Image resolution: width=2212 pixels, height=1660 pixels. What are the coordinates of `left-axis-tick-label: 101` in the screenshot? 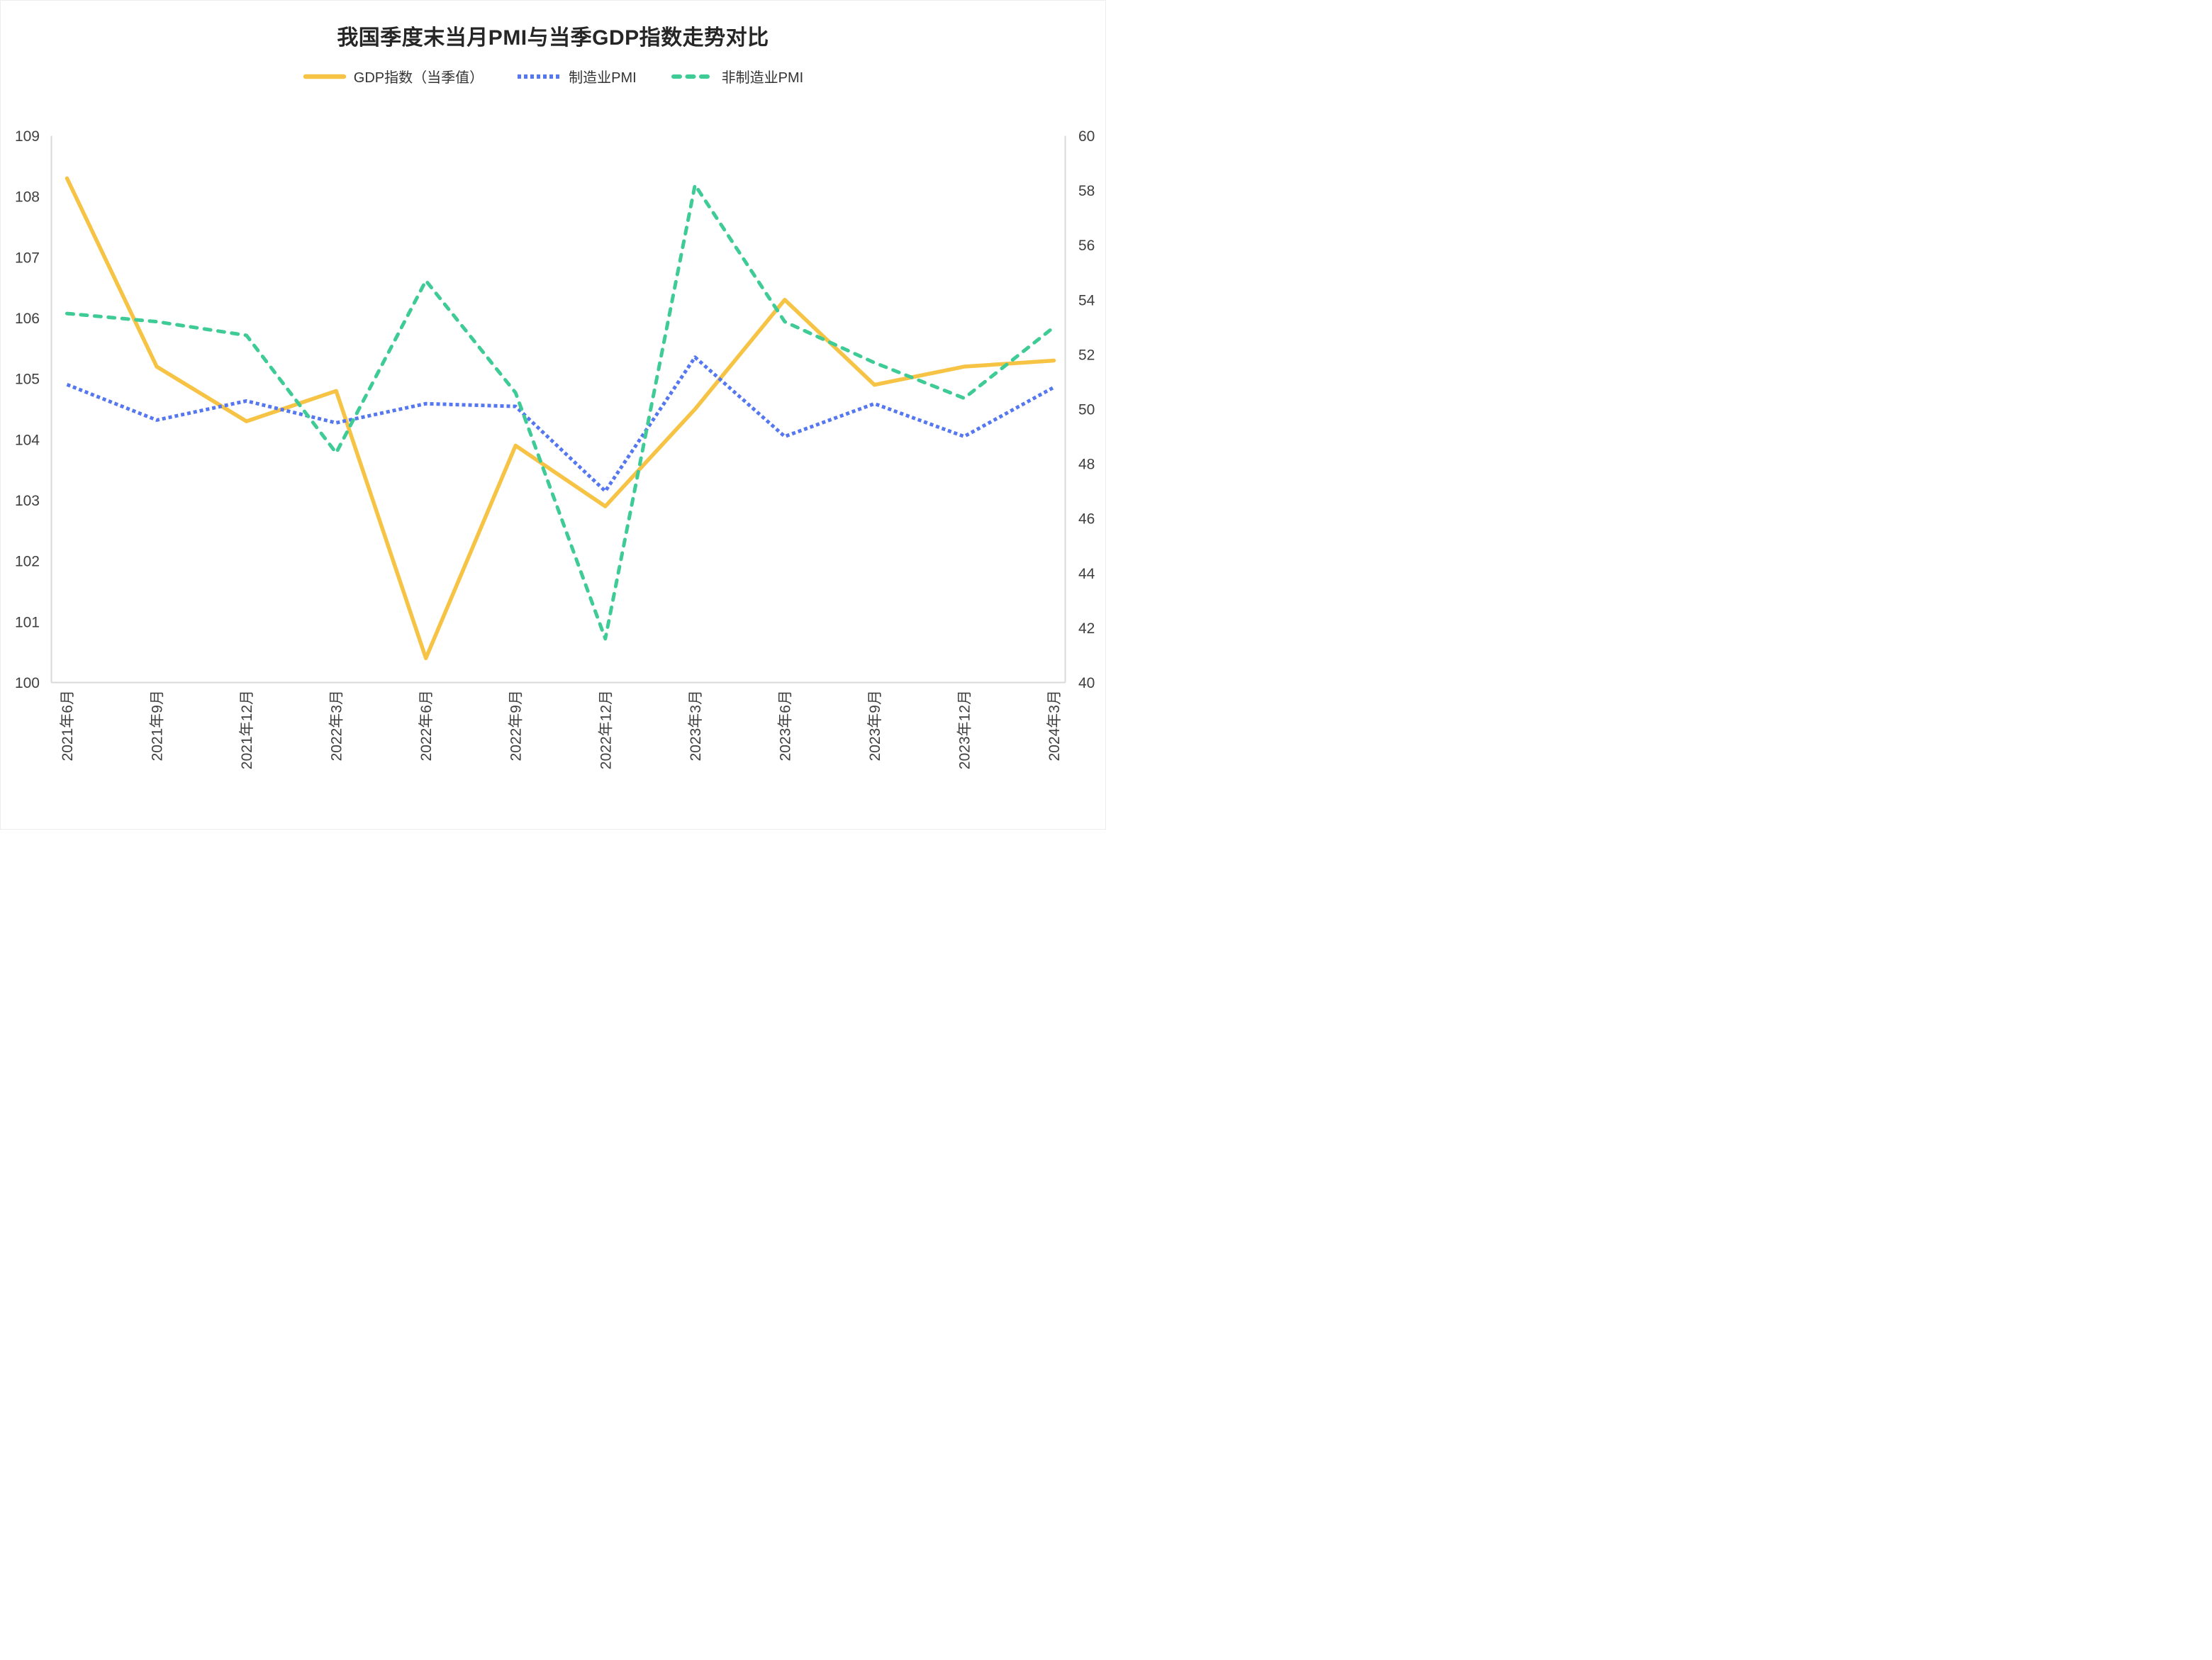 It's located at (28, 622).